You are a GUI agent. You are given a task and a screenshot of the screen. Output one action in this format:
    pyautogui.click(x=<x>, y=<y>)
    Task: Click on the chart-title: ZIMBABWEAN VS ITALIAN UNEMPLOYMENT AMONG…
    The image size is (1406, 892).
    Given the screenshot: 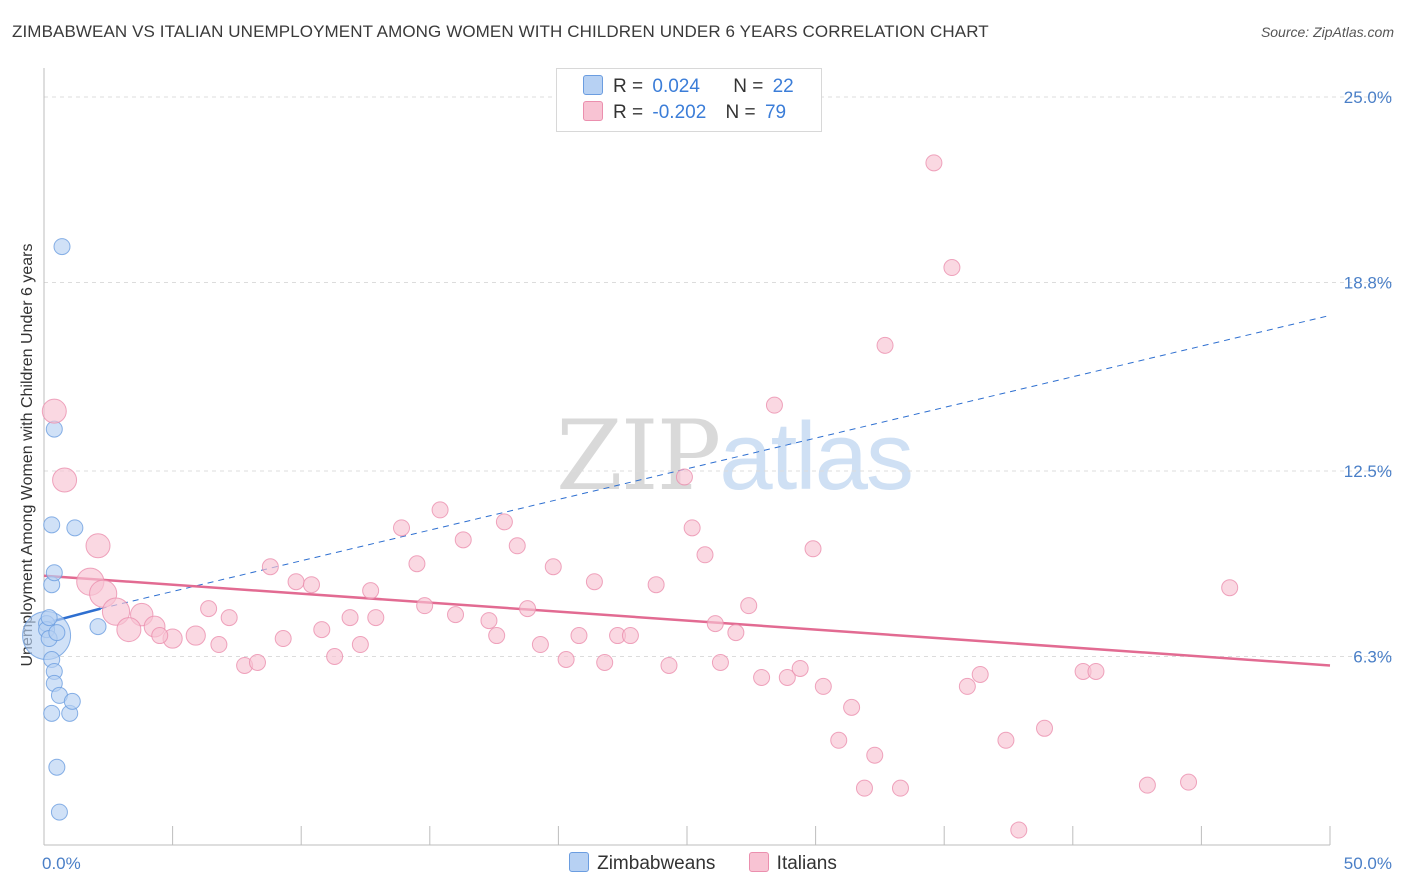 What is the action you would take?
    pyautogui.click(x=500, y=31)
    